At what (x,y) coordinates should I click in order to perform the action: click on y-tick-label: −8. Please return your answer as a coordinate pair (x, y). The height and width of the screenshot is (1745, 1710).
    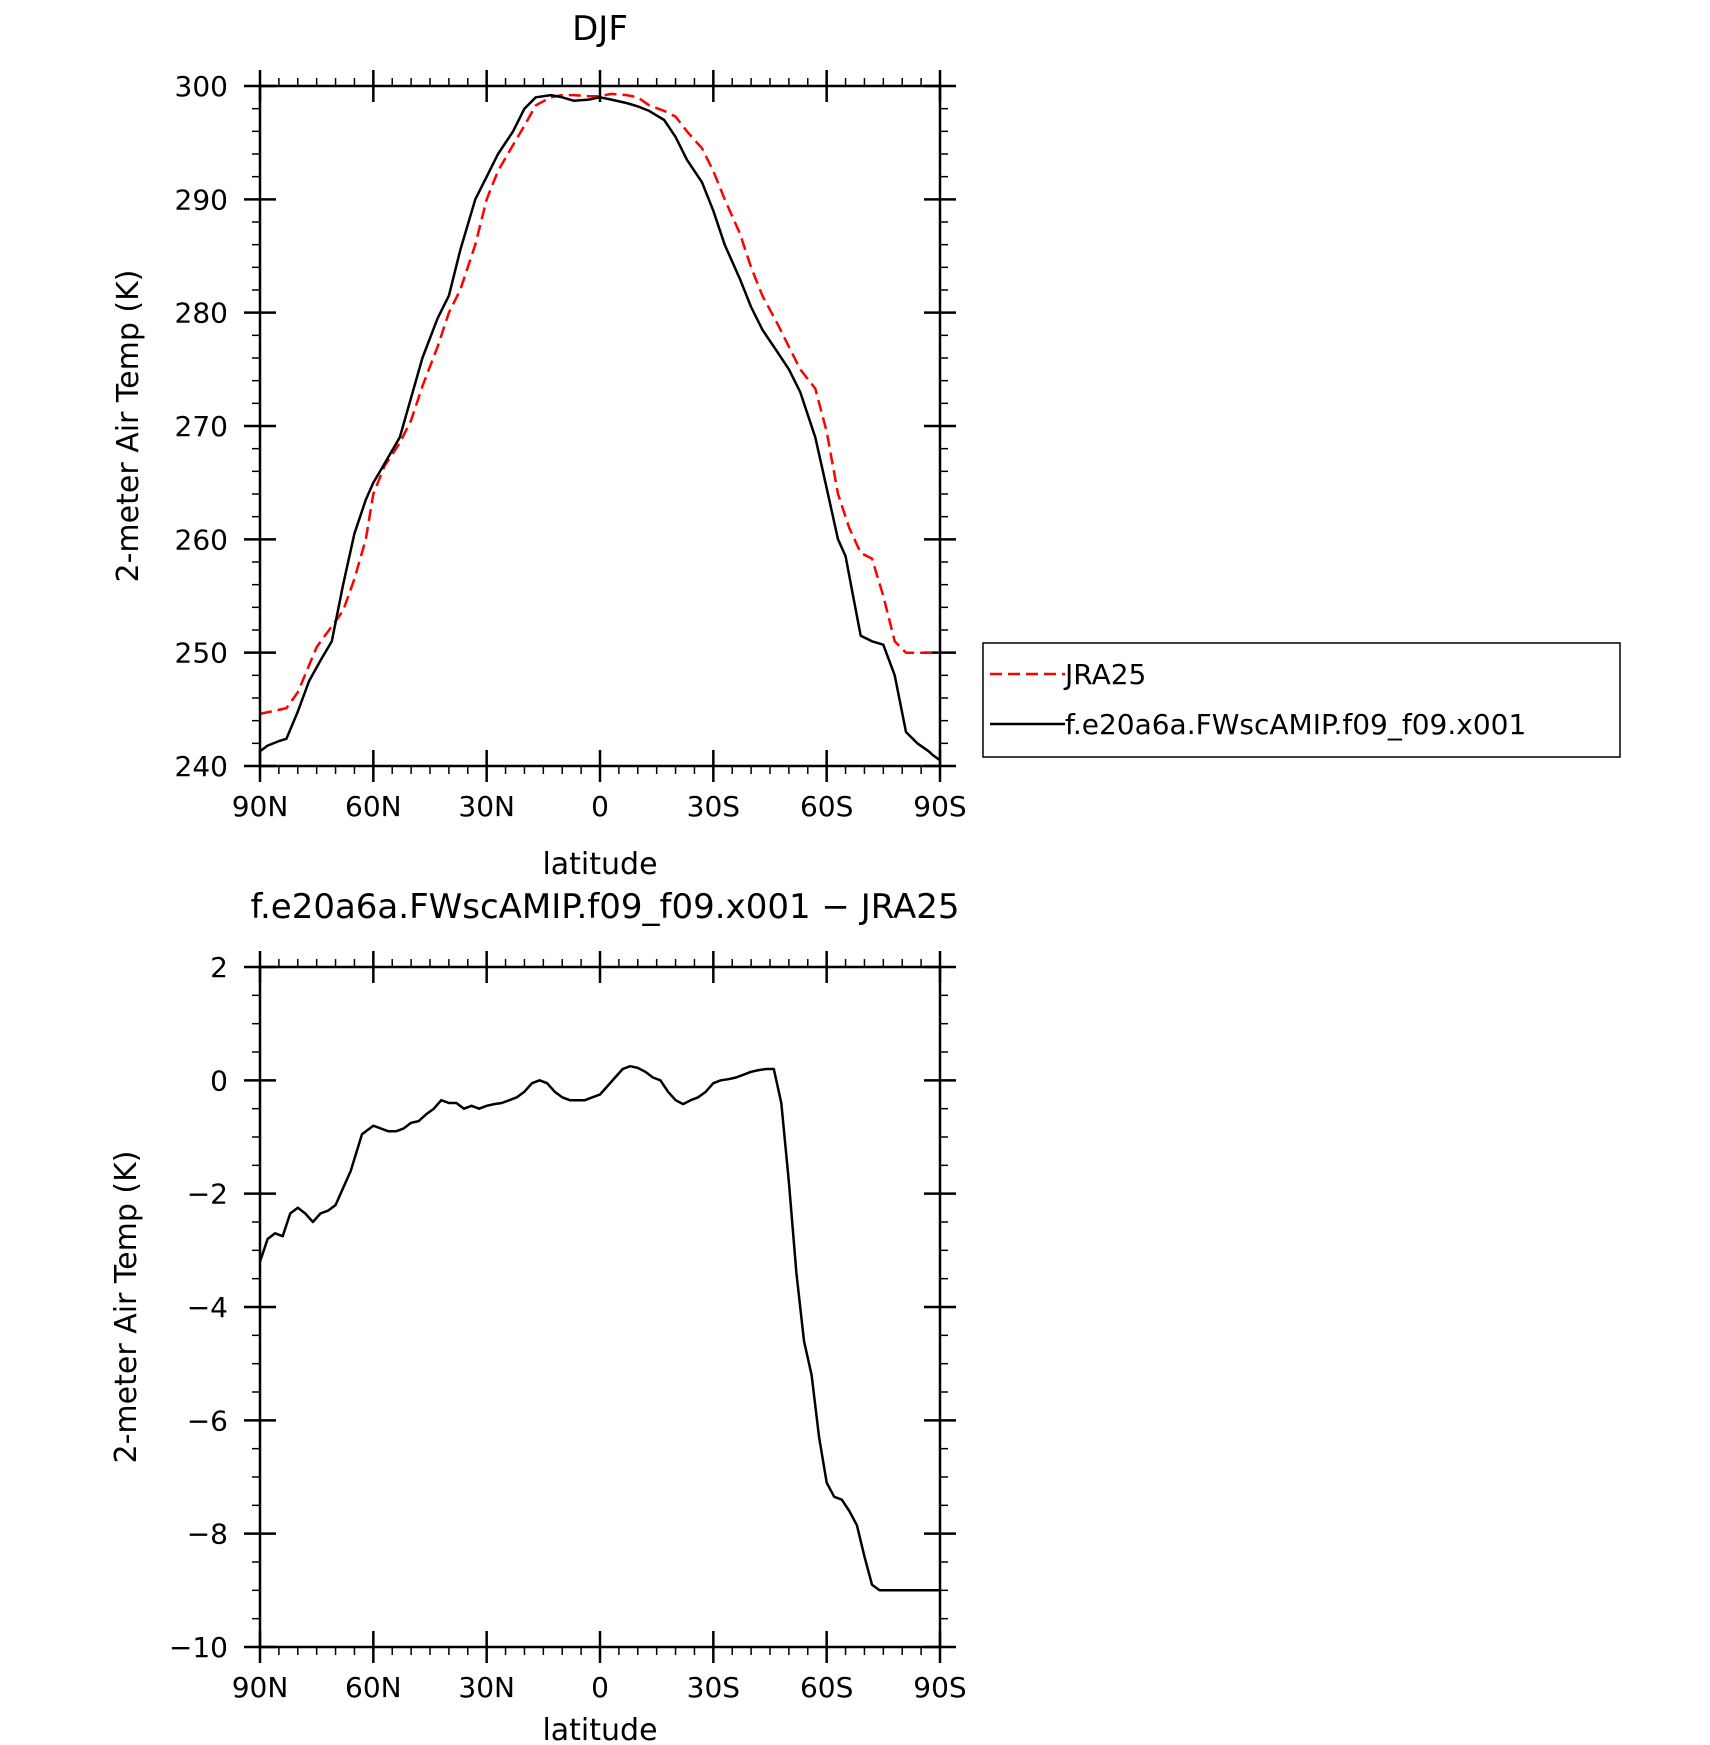
    Looking at the image, I should click on (207, 1534).